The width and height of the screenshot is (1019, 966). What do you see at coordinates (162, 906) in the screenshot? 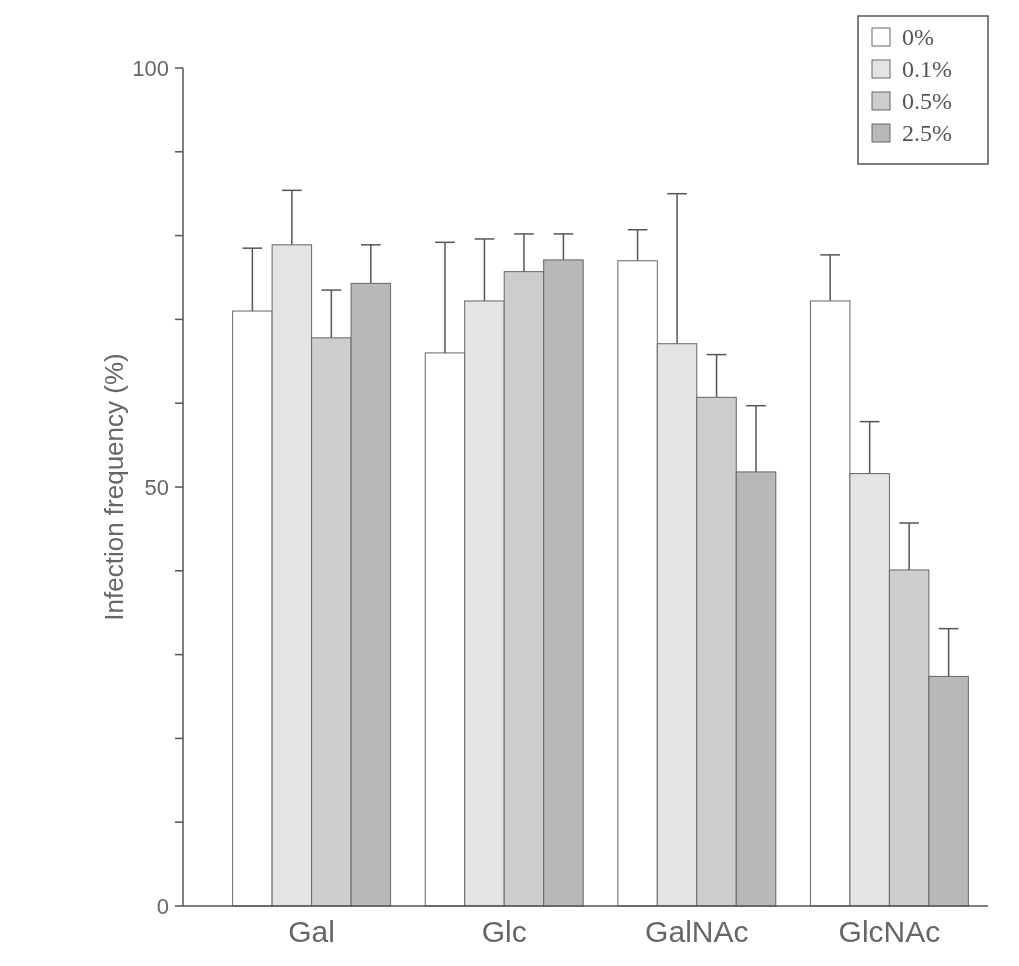
I see `y-tick-label: 0` at bounding box center [162, 906].